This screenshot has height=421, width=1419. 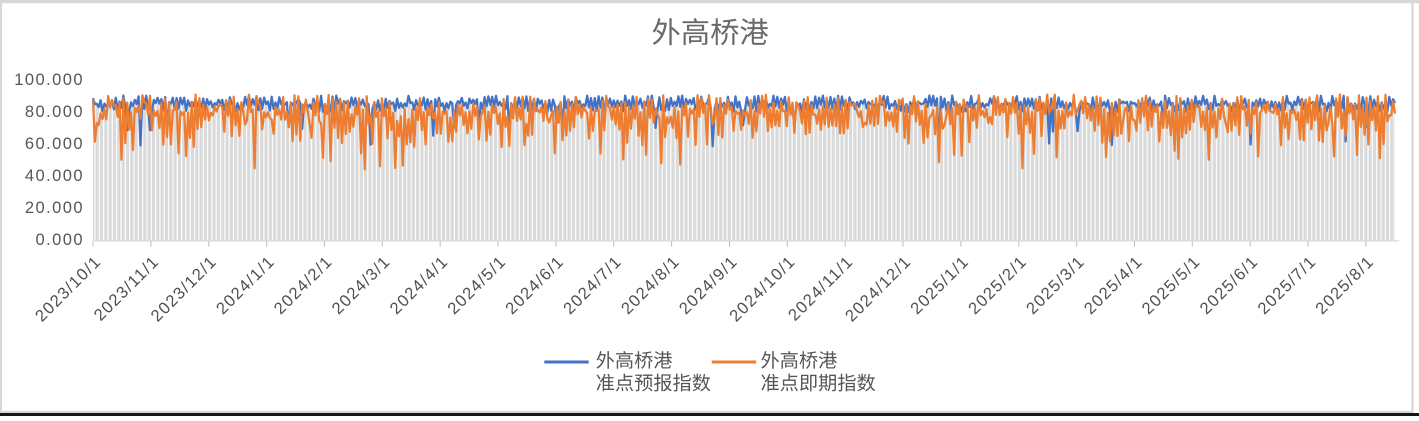 What do you see at coordinates (54, 176) in the screenshot?
I see `svg-text: 40.000` at bounding box center [54, 176].